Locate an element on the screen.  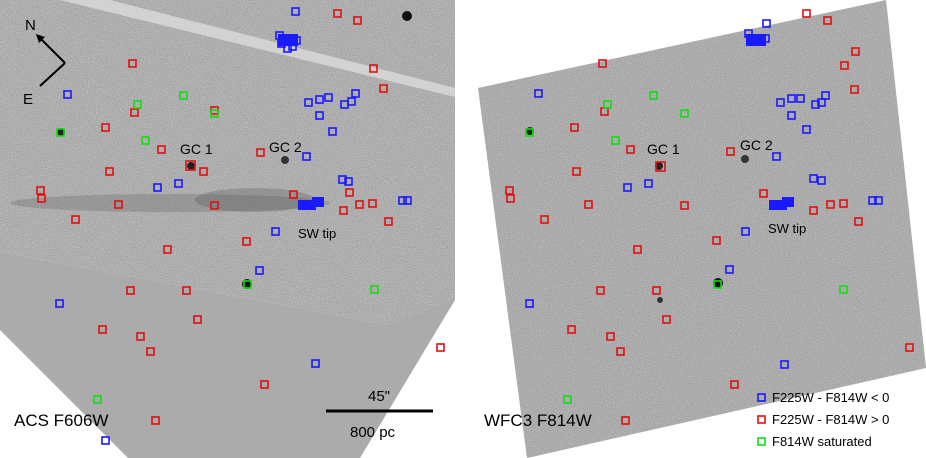
compass-east-label: E is located at coordinates (28, 99).